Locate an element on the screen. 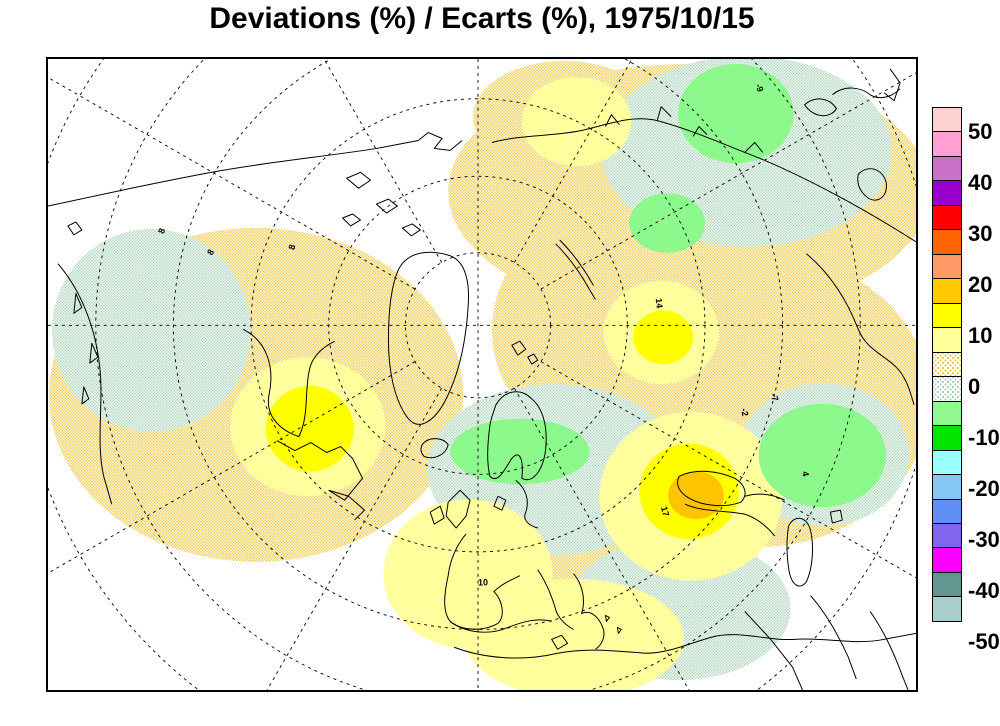  colorbar-tick-label: 0 is located at coordinates (974, 387).